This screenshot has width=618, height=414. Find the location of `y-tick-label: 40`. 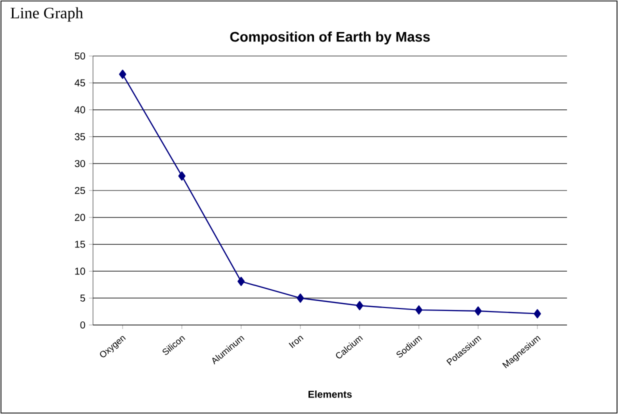

y-tick-label: 40 is located at coordinates (80, 110).